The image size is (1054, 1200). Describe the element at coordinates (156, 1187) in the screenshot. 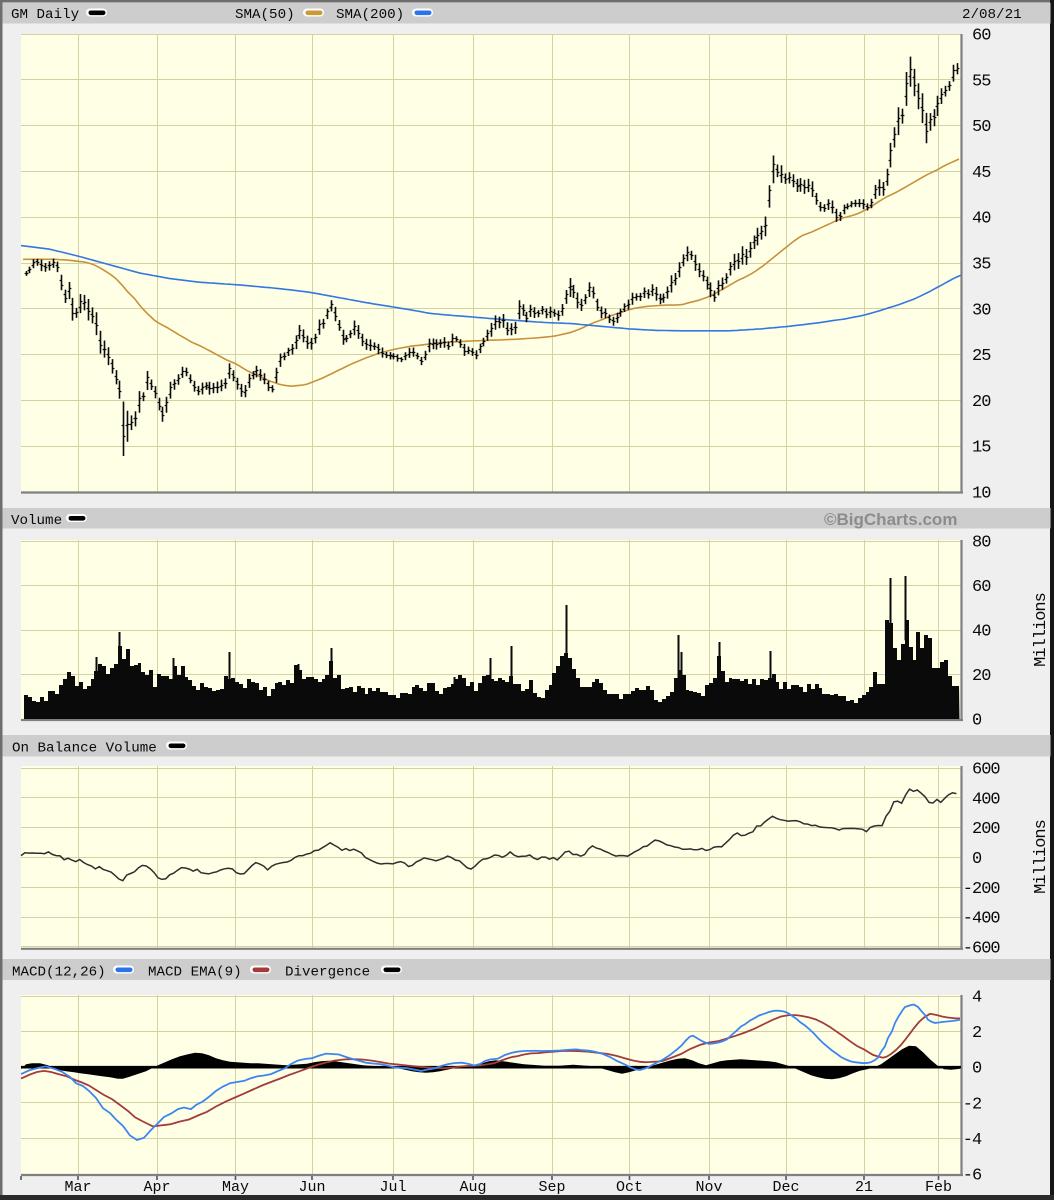

I see `svg-text: Apr` at that location.